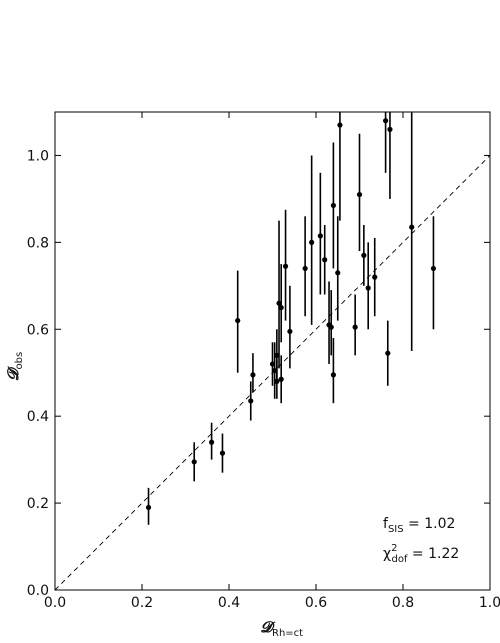 This screenshot has width=500, height=643. What do you see at coordinates (399, 559) in the screenshot?
I see `annotation-subscript: dof` at bounding box center [399, 559].